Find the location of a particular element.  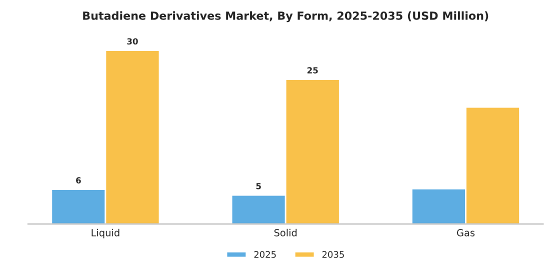

legend-label: 2025 is located at coordinates (265, 254).